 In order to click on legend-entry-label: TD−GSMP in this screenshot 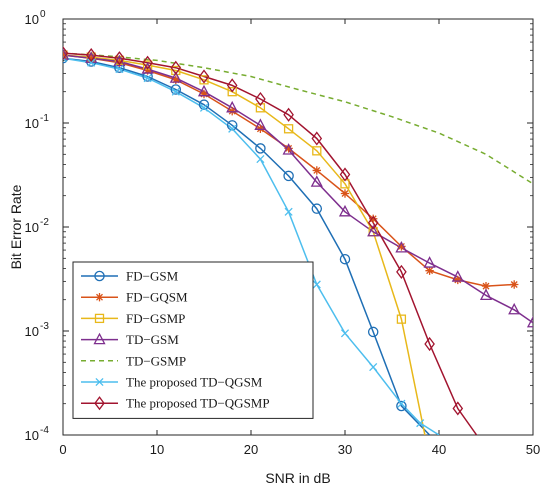, I will do `click(156, 360)`.